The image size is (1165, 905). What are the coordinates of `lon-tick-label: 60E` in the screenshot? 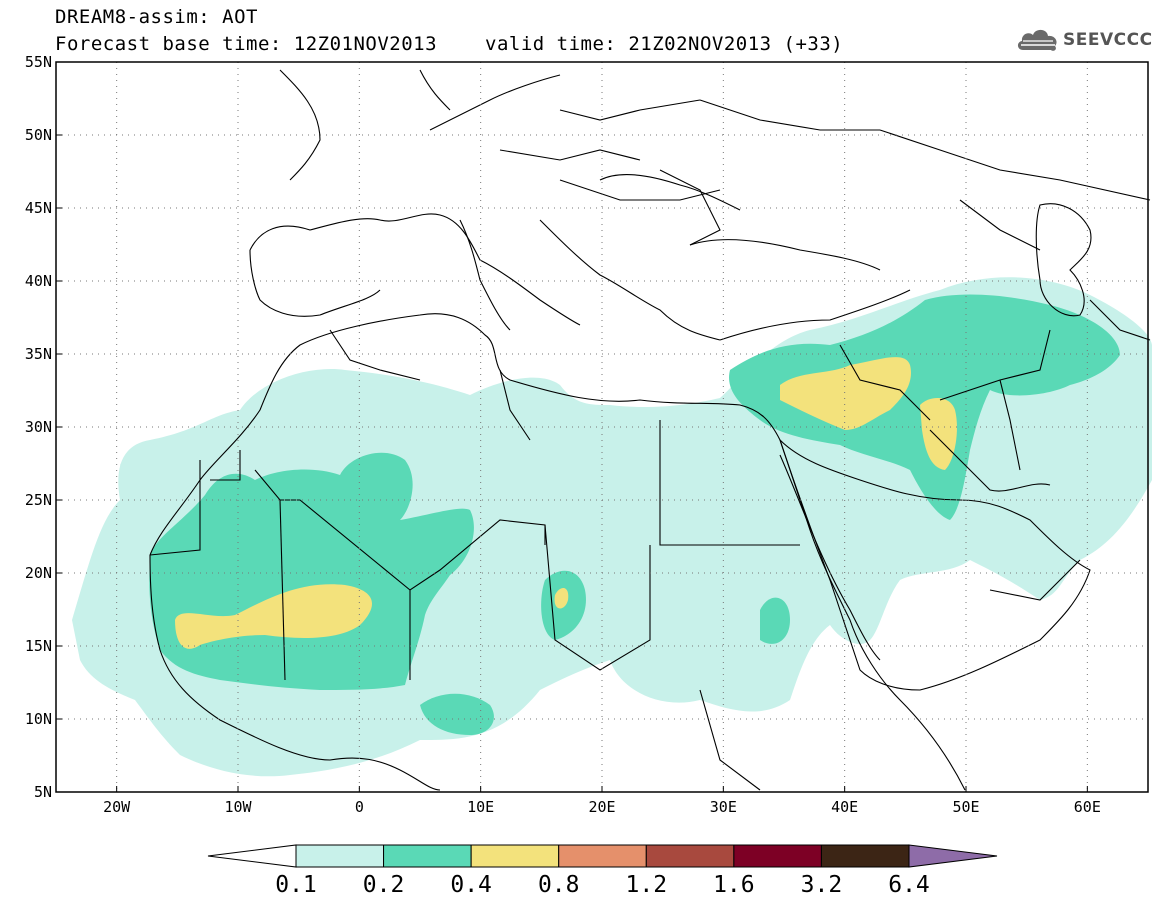 It's located at (1087, 807).